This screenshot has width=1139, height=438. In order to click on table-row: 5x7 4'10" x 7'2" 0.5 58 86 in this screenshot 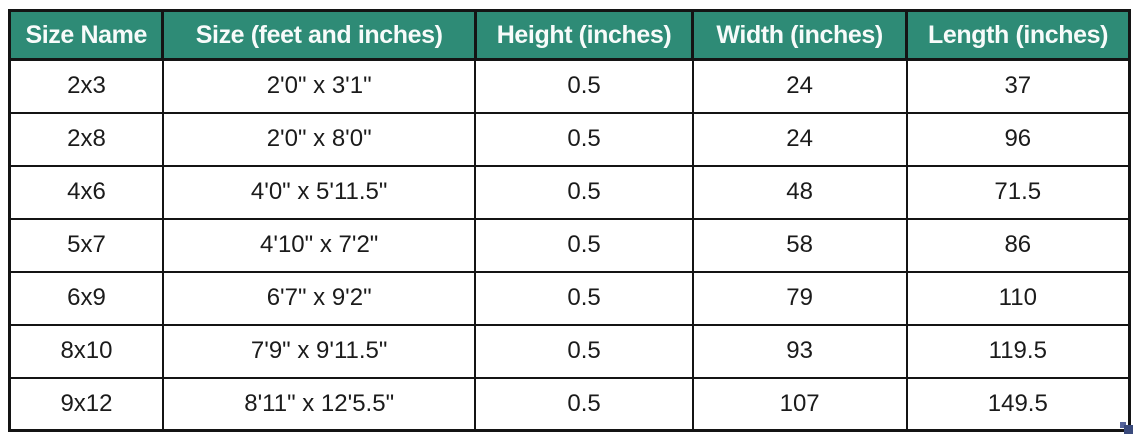, I will do `click(569, 245)`.